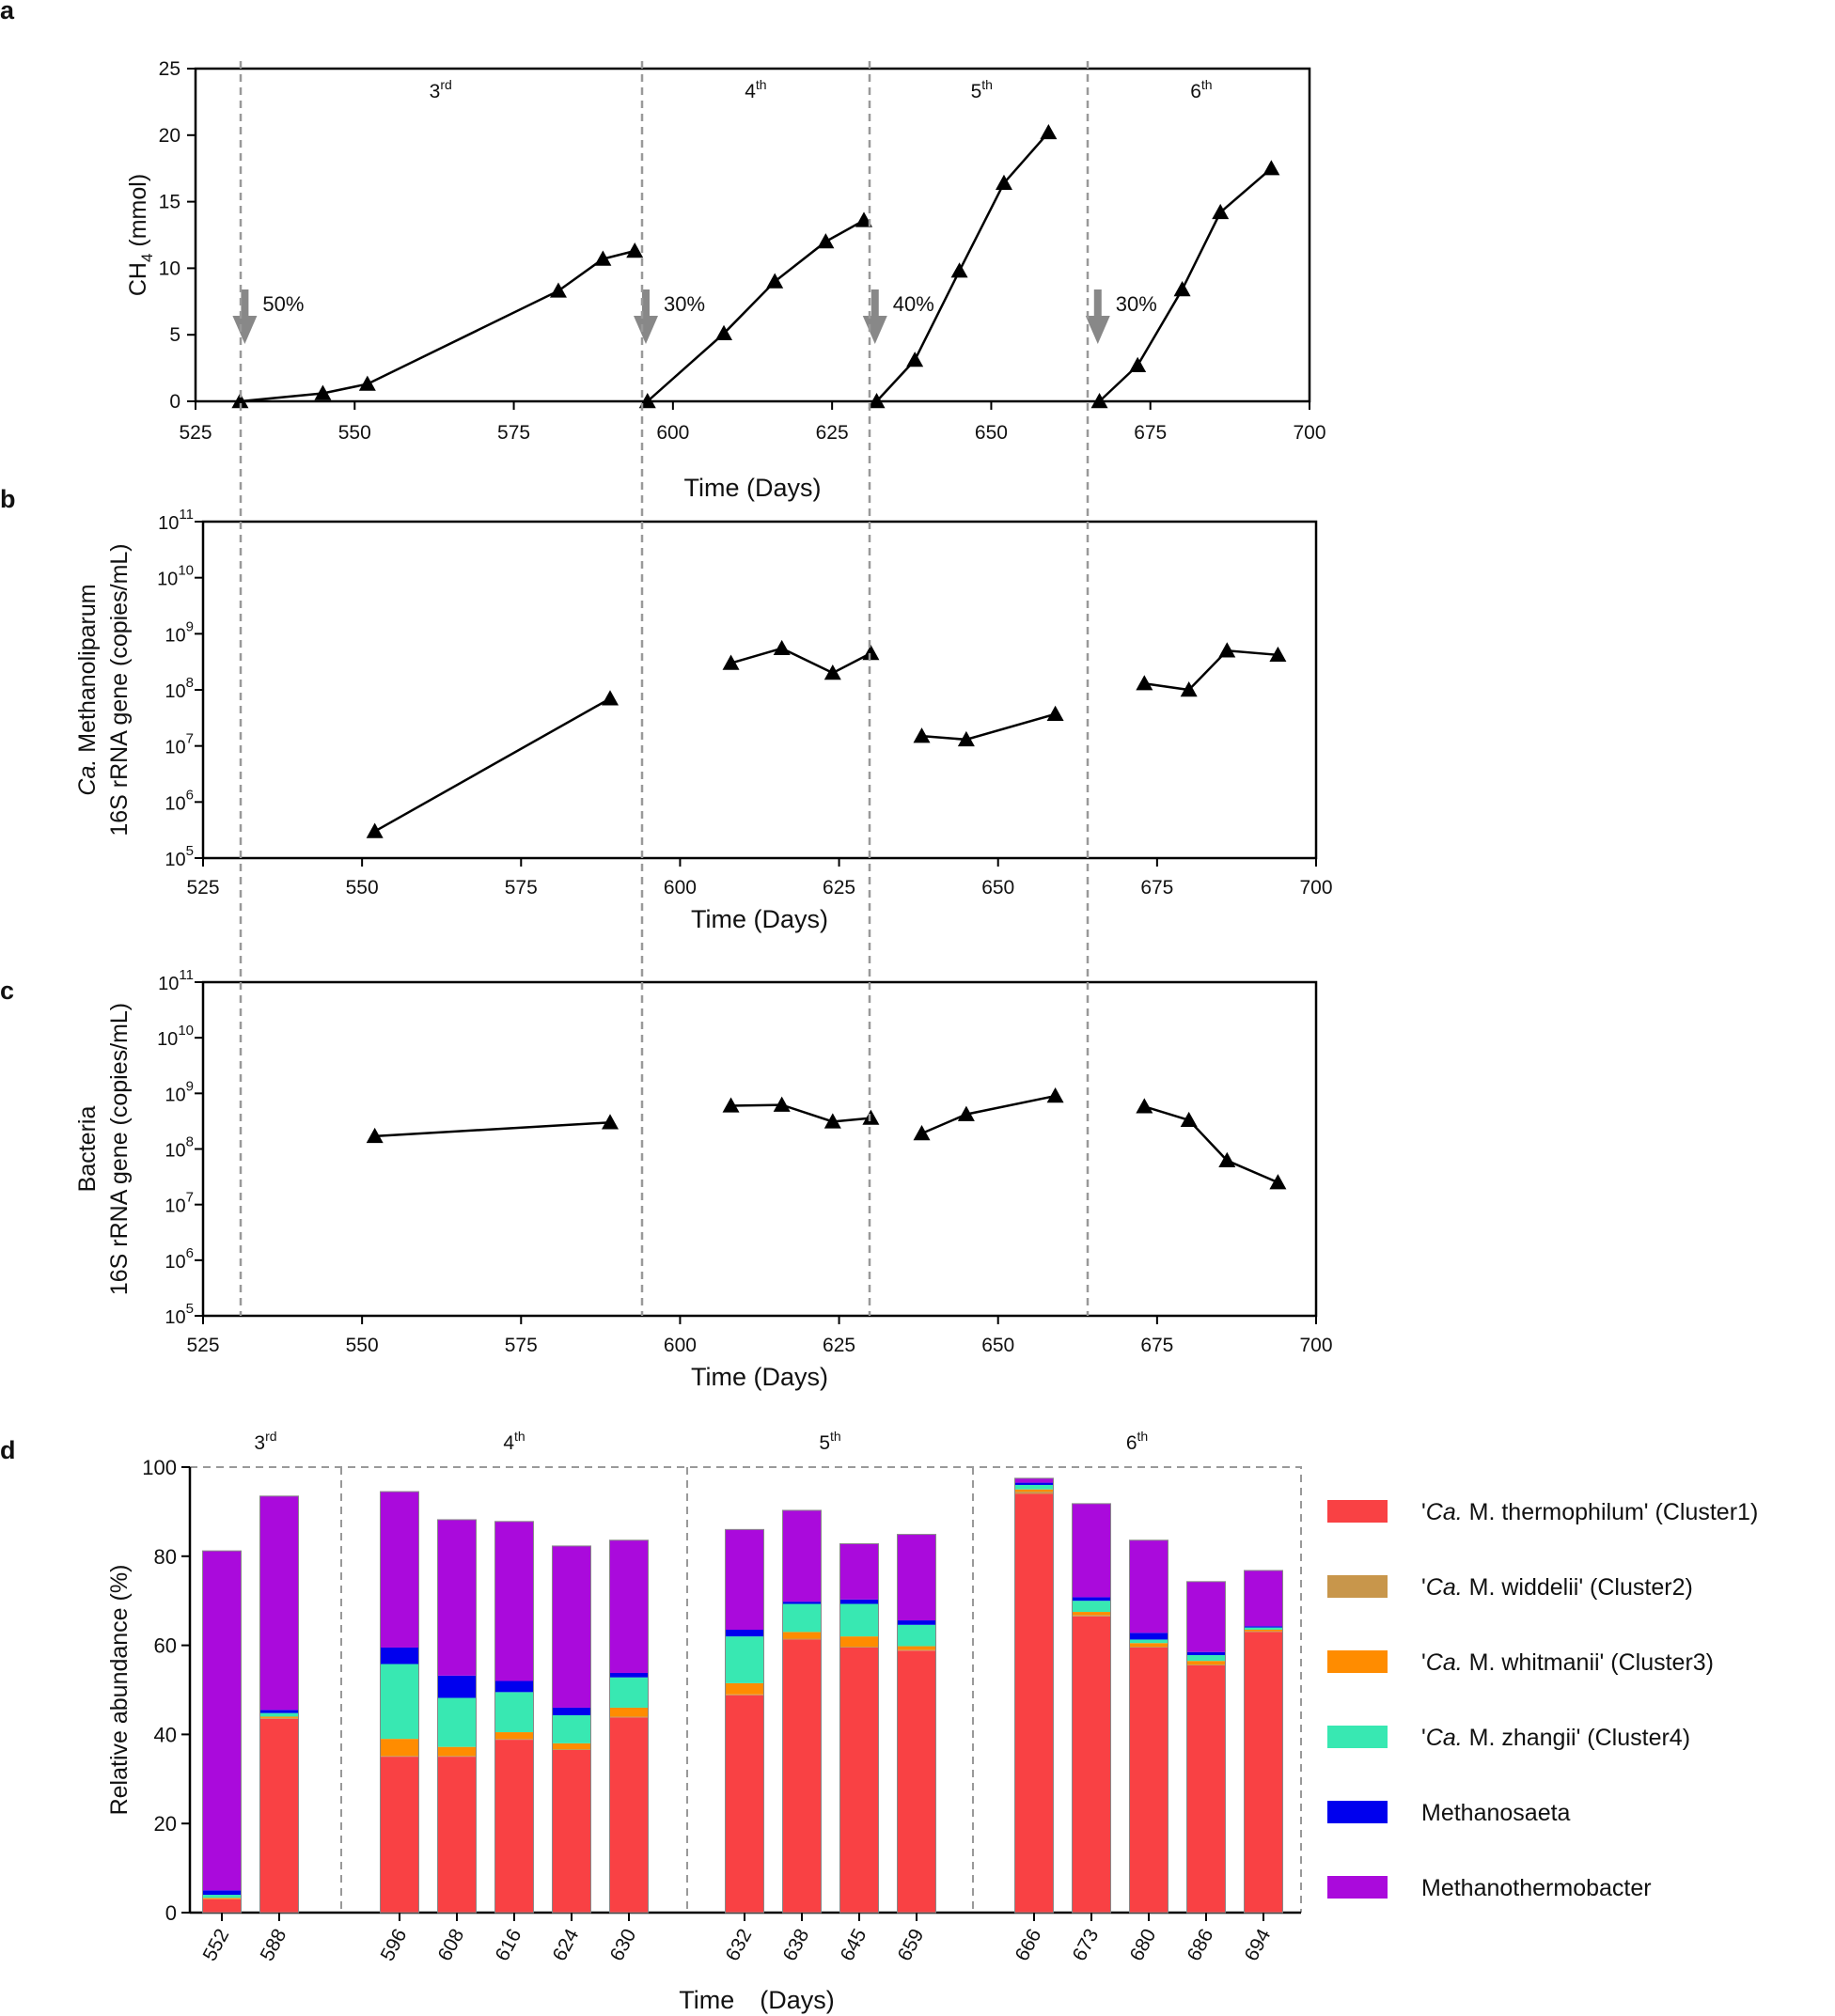 The image size is (1835, 2016). I want to click on y-tick-label-b: 10⁶, so click(179, 800).